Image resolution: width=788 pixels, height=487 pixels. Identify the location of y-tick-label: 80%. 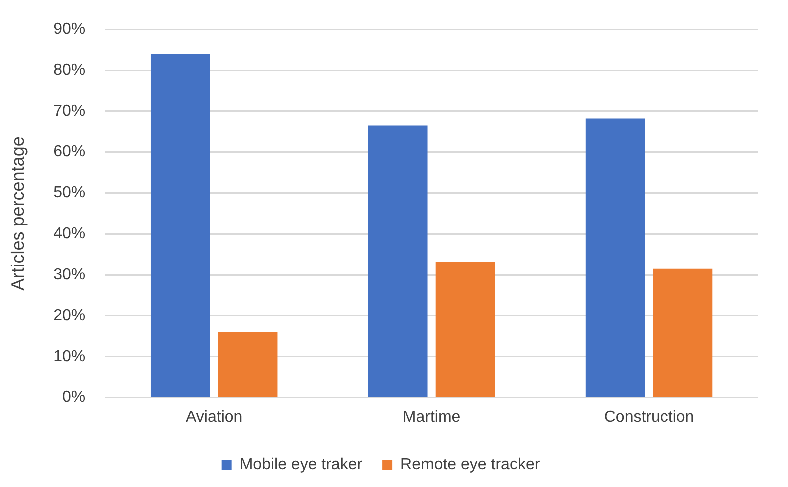
(70, 70).